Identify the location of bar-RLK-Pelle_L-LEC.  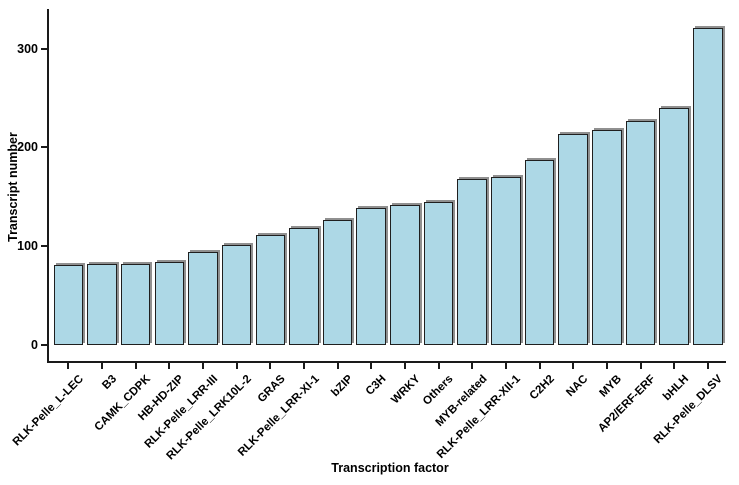
(68, 305).